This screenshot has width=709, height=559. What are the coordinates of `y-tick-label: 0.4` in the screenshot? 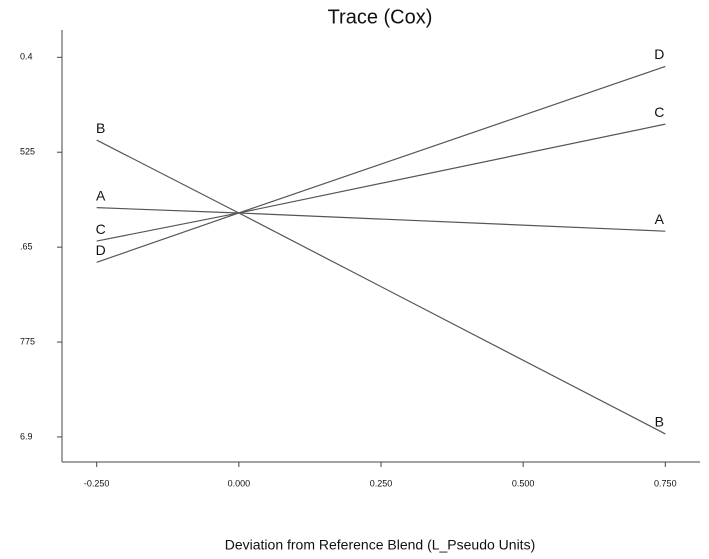 It's located at (26, 57).